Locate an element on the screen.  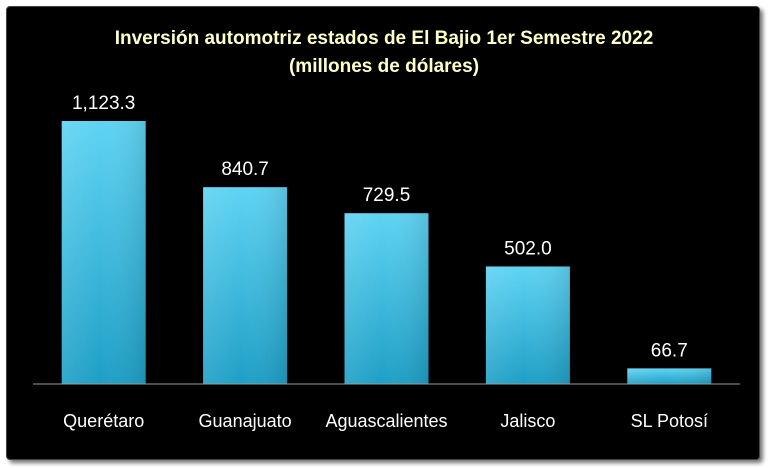
chart-subtitle: (millones de dólares) is located at coordinates (384, 66).